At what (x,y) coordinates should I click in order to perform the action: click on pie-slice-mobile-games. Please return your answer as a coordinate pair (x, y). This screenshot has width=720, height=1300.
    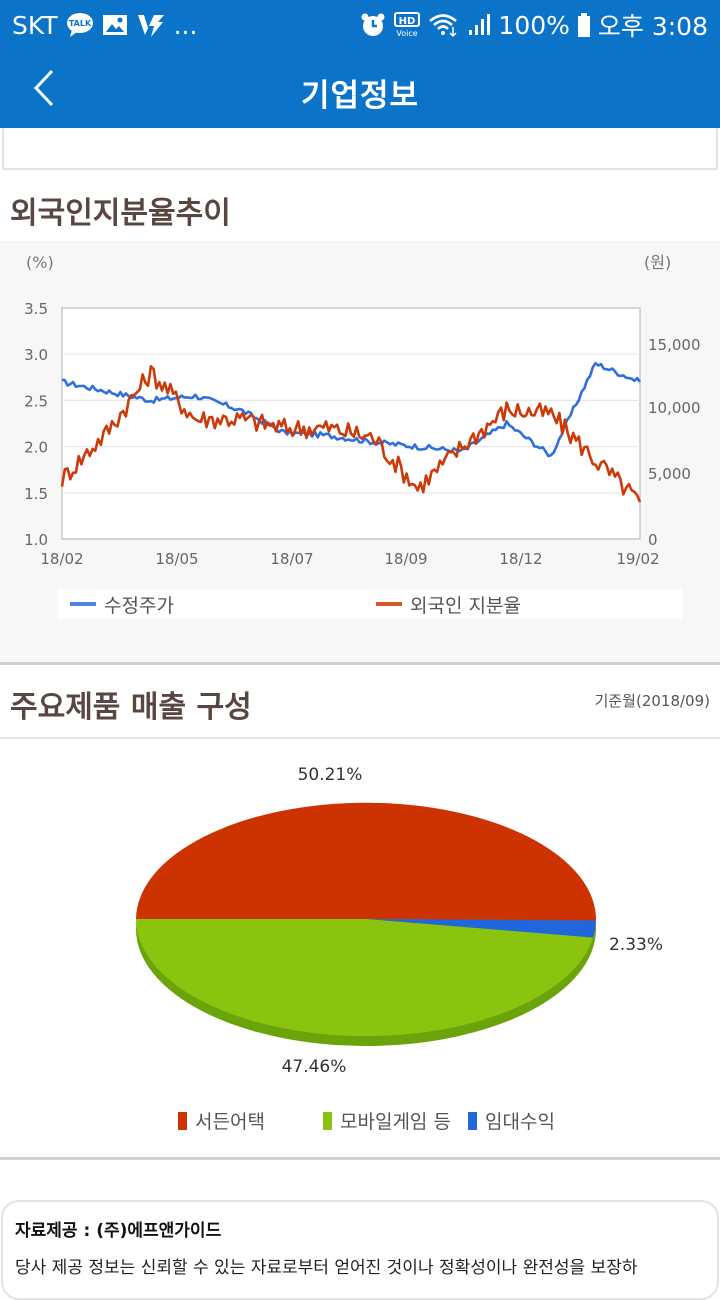
    Looking at the image, I should click on (364, 978).